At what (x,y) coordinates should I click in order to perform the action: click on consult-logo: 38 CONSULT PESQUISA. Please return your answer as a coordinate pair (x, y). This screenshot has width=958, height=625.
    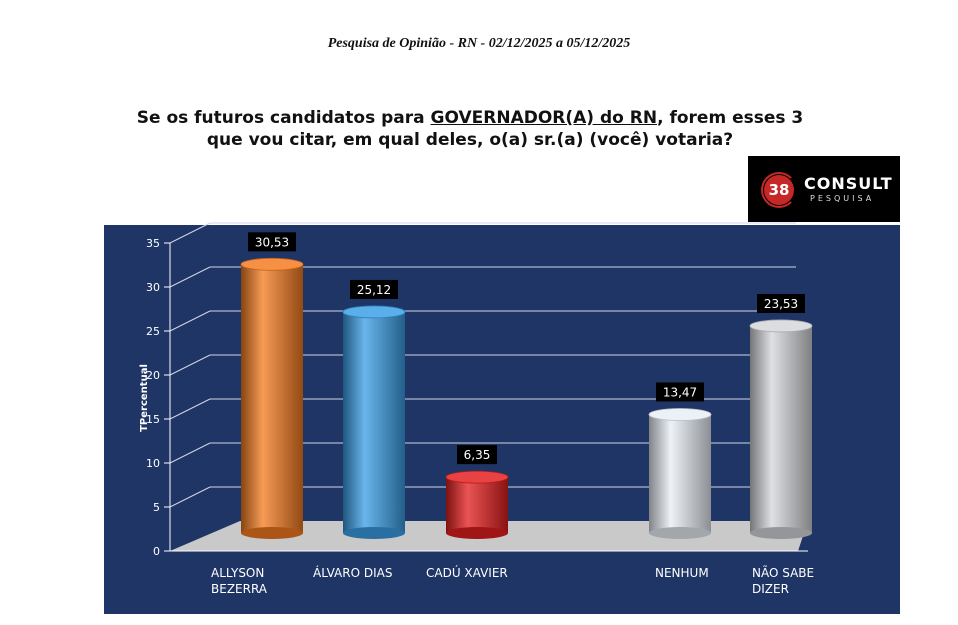
    Looking at the image, I should click on (824, 189).